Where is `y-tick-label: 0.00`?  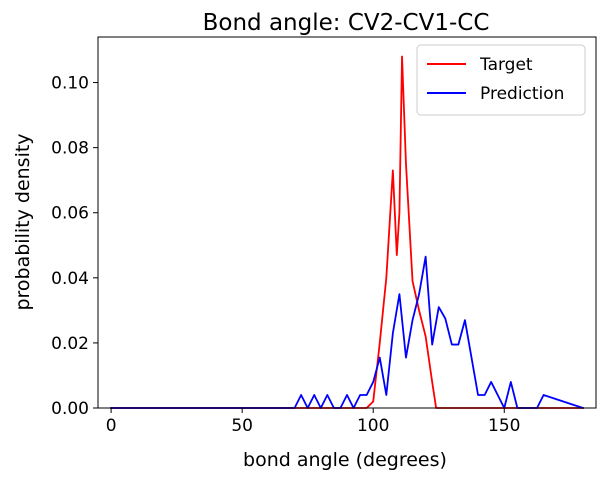
y-tick-label: 0.00 is located at coordinates (70, 409).